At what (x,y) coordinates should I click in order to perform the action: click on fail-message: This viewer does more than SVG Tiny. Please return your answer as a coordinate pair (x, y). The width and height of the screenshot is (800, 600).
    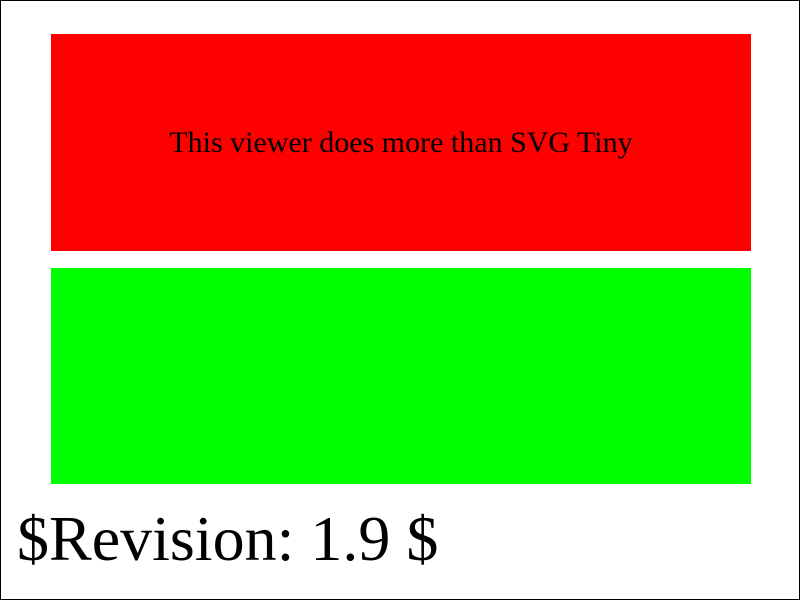
    Looking at the image, I should click on (401, 142).